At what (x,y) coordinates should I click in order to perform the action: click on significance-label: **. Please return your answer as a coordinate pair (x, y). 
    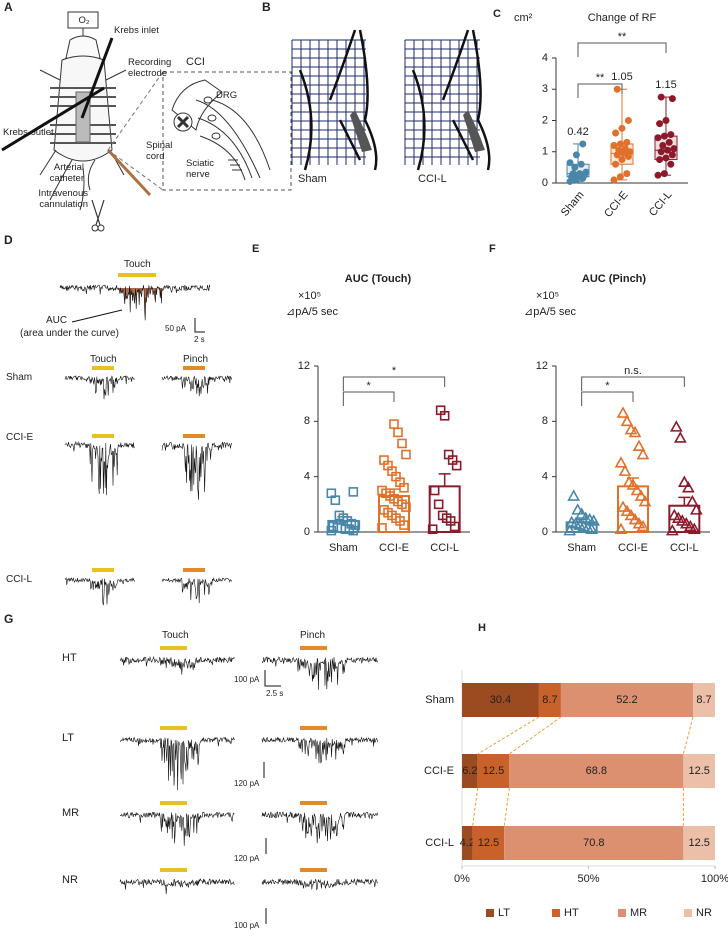
    Looking at the image, I should click on (600, 78).